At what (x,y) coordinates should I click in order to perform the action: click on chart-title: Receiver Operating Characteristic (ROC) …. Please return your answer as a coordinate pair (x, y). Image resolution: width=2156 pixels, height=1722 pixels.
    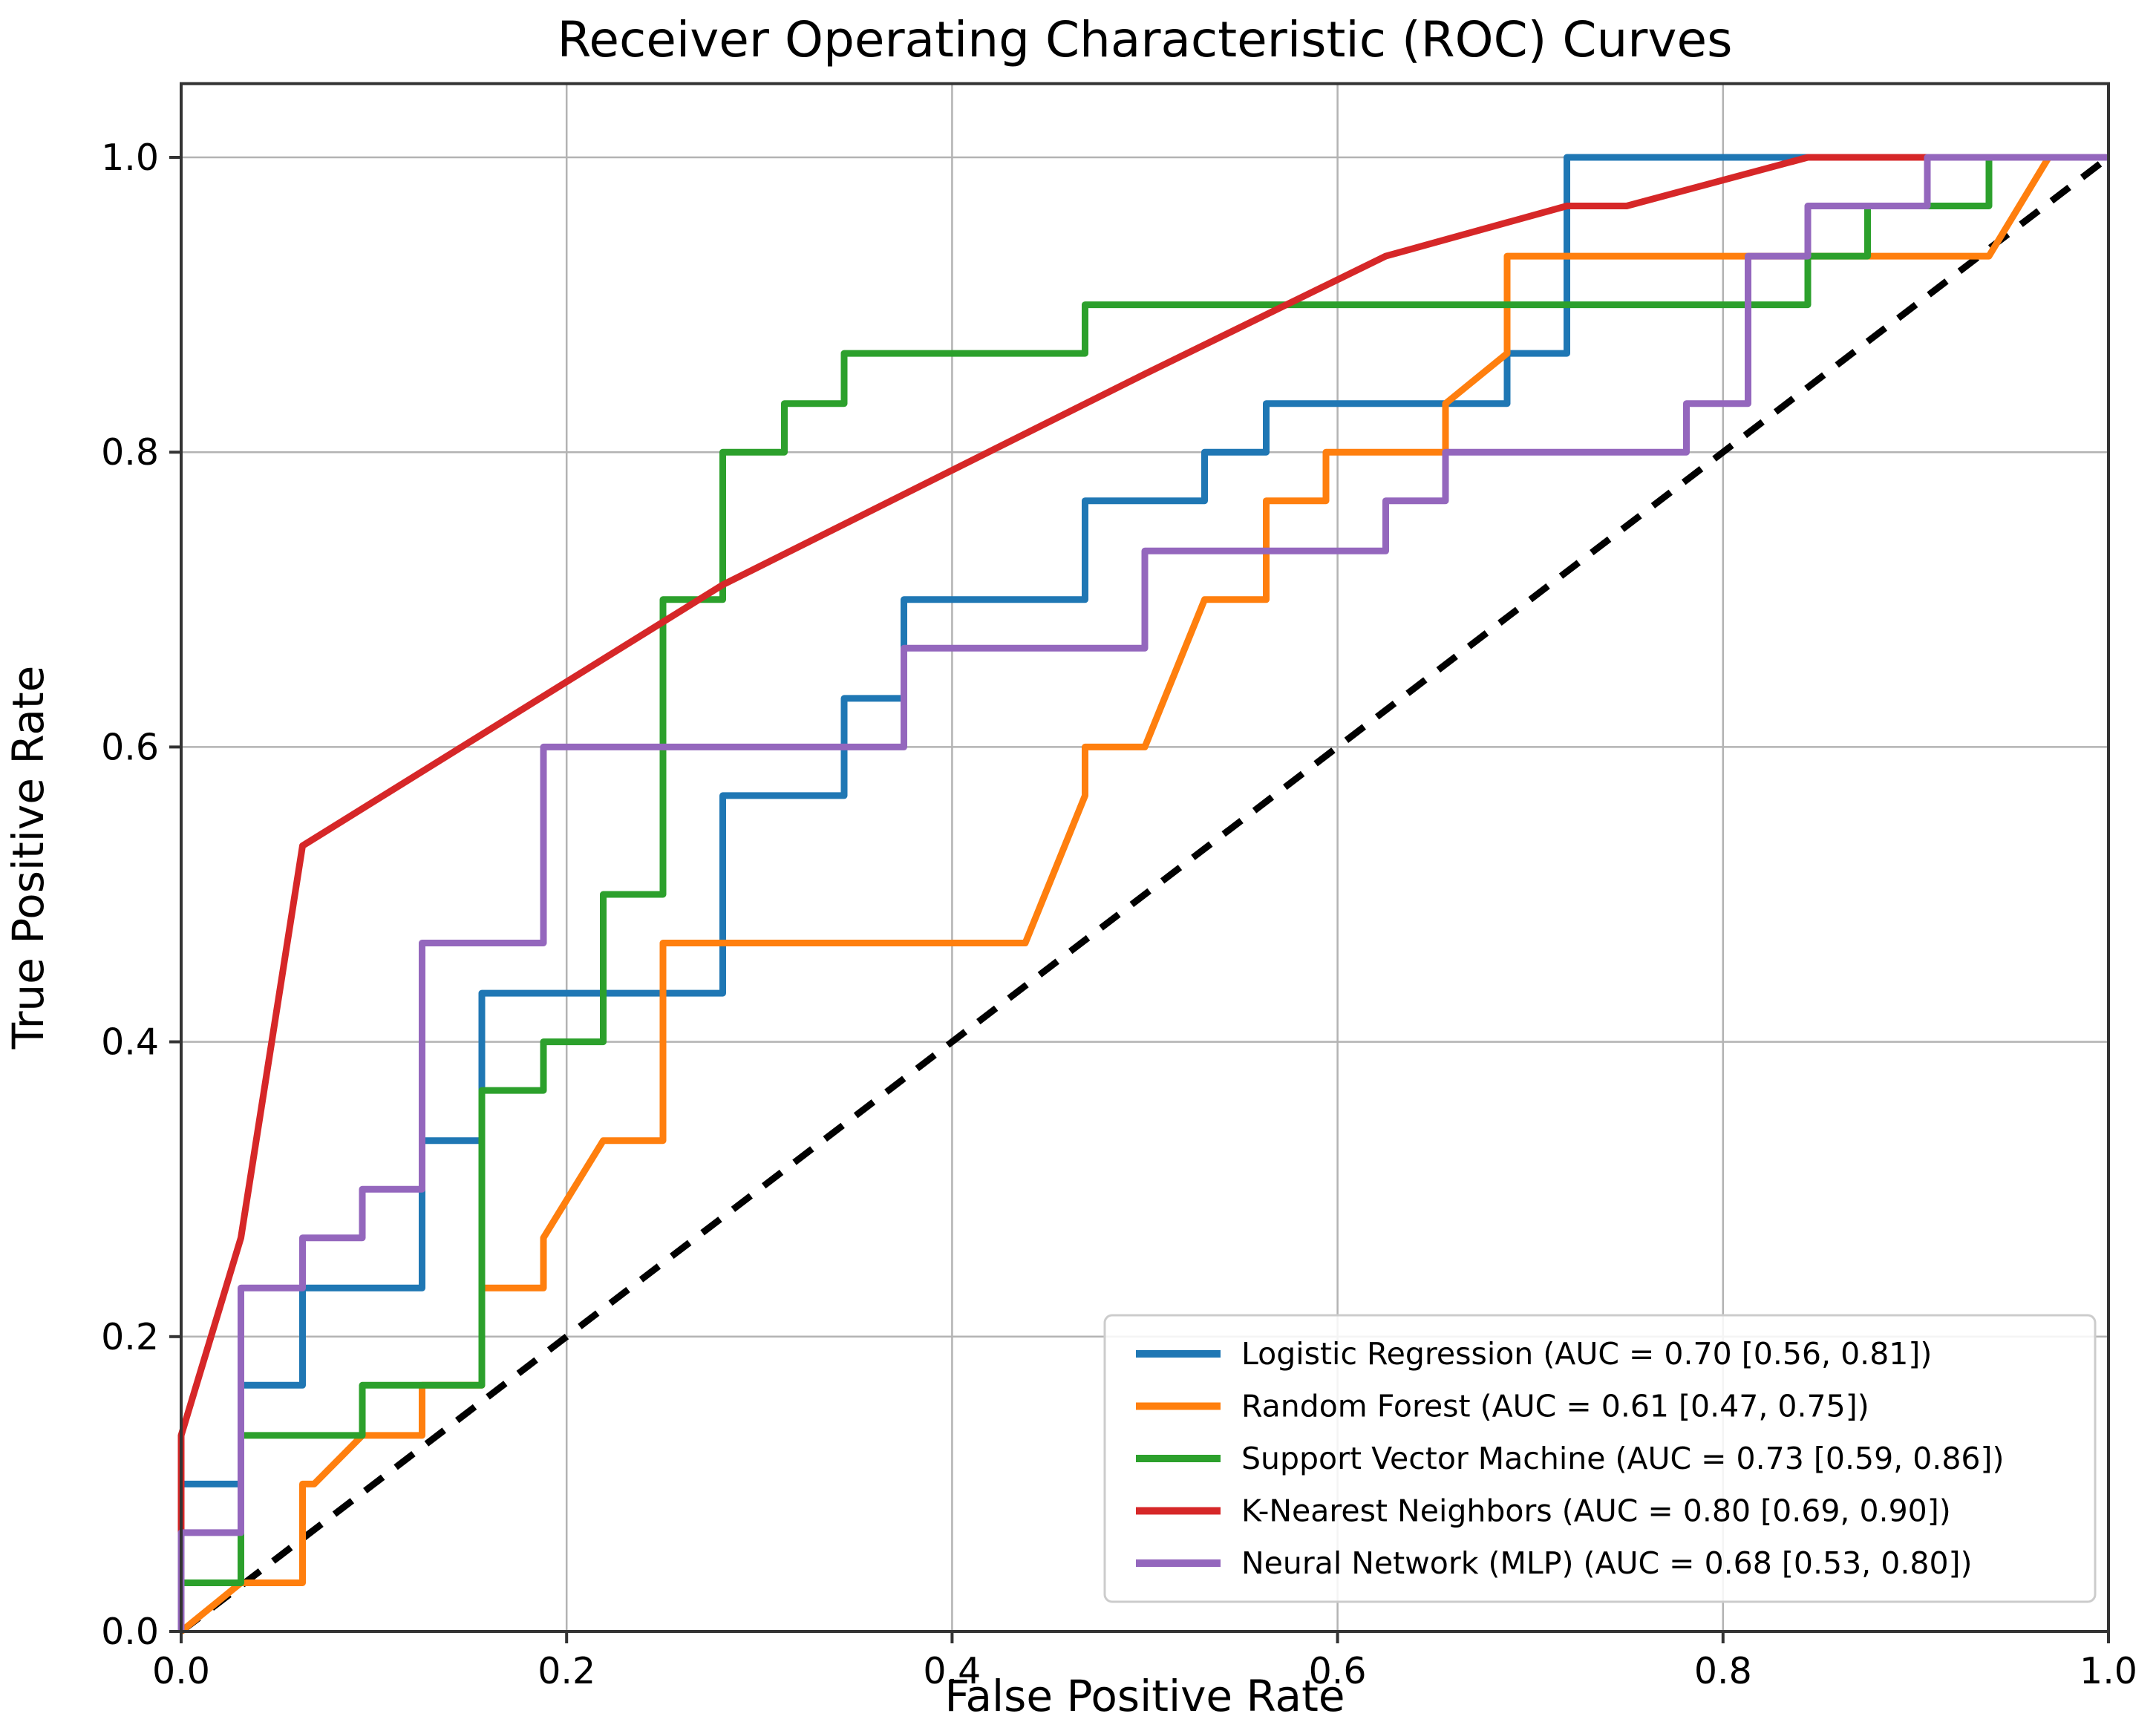
    Looking at the image, I should click on (1145, 39).